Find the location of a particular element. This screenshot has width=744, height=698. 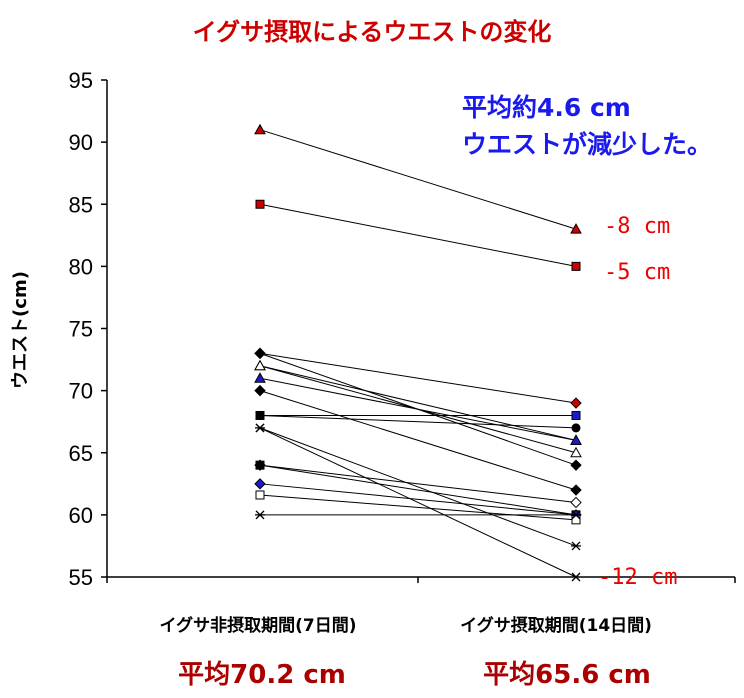

y-tick-label: 65 is located at coordinates (81, 453).